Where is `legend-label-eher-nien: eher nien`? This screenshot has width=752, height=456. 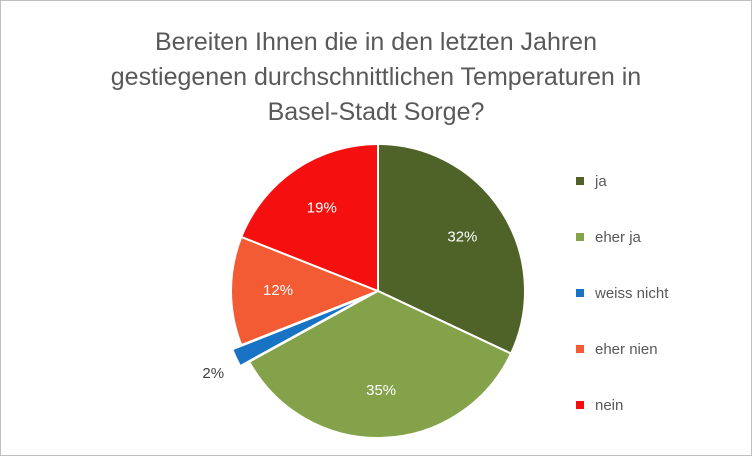
legend-label-eher-nien: eher nien is located at coordinates (626, 349).